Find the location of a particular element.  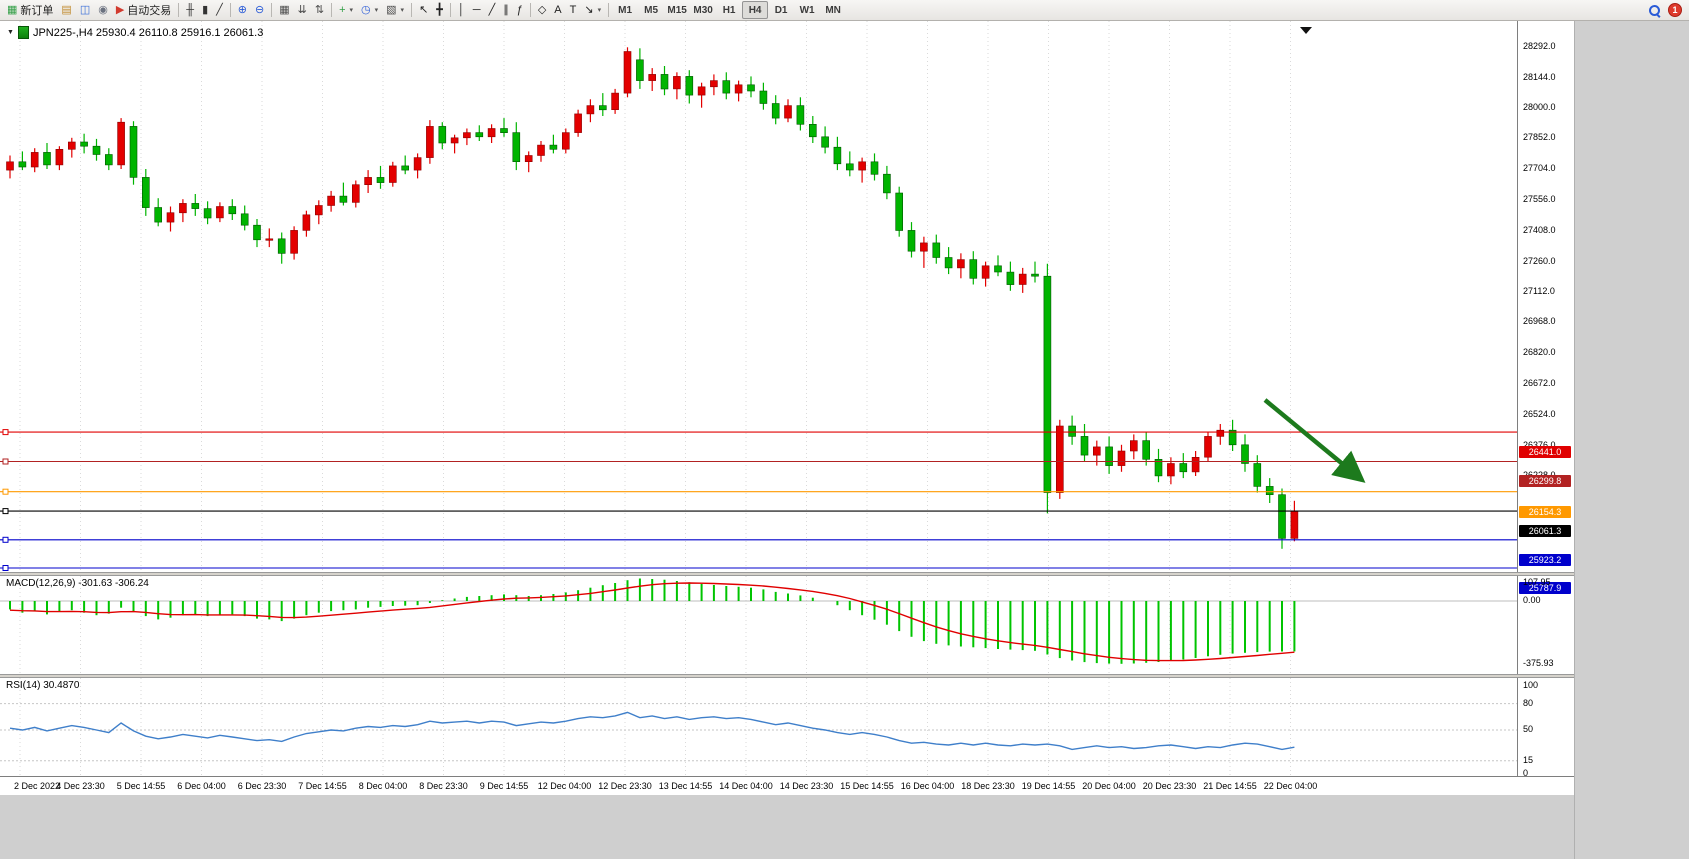

arrows-button: ↘ ▾ is located at coordinates (592, 10).